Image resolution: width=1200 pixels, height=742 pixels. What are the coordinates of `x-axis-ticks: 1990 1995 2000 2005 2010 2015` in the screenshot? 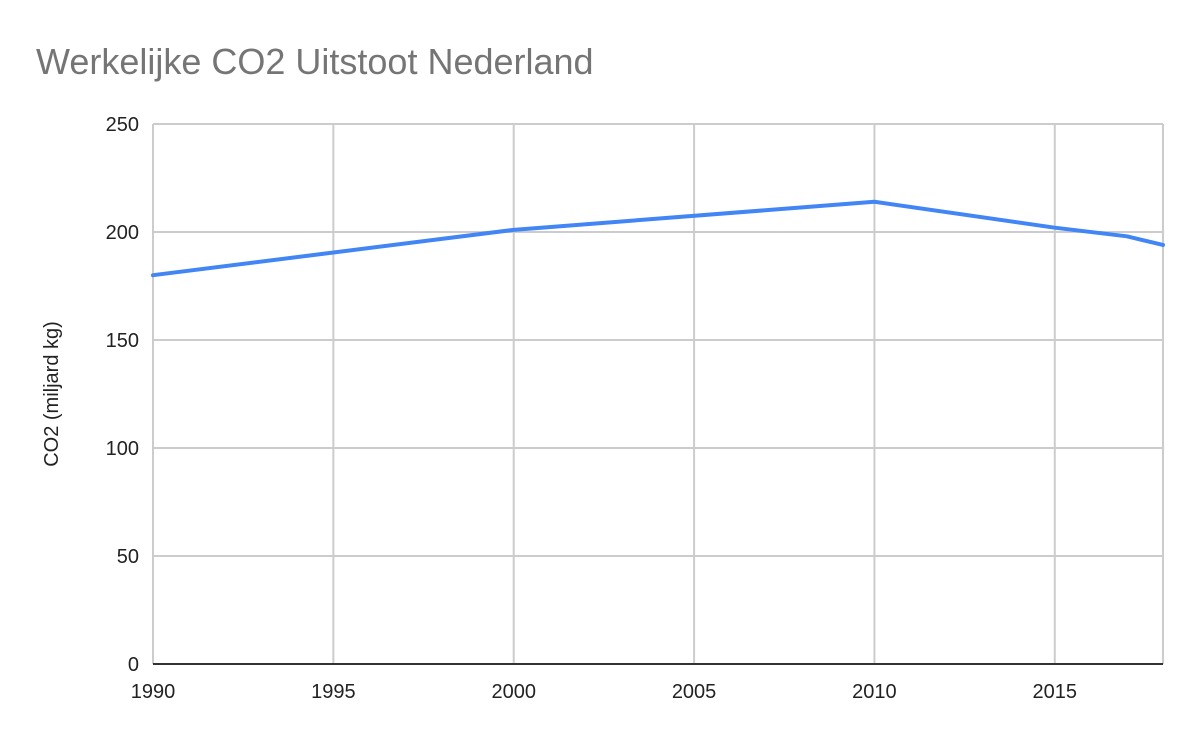 It's located at (604, 692).